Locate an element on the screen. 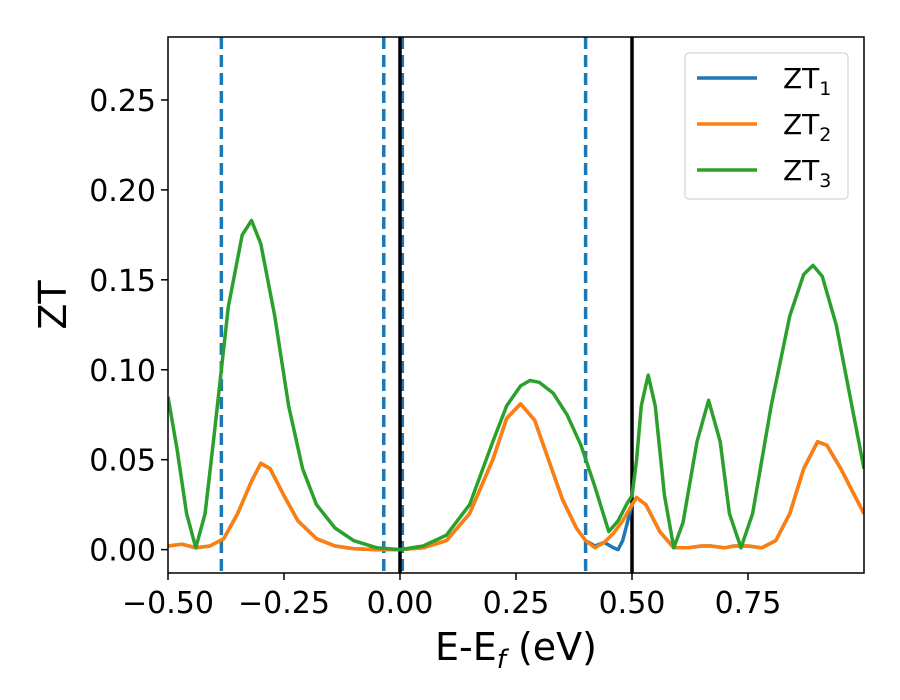  y-tick-label: 0.00 is located at coordinates (122, 551).